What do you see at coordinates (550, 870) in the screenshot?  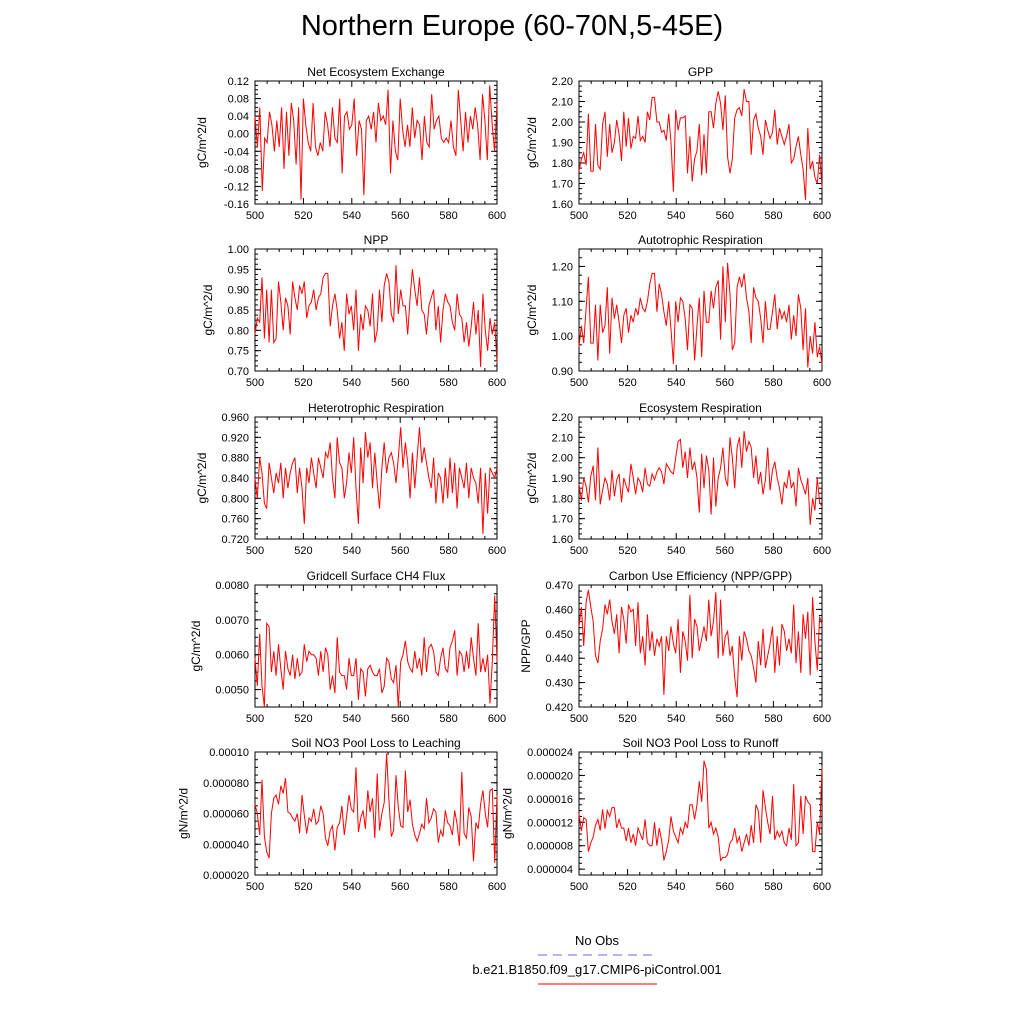 I see `y-tick-label: 0.000004` at bounding box center [550, 870].